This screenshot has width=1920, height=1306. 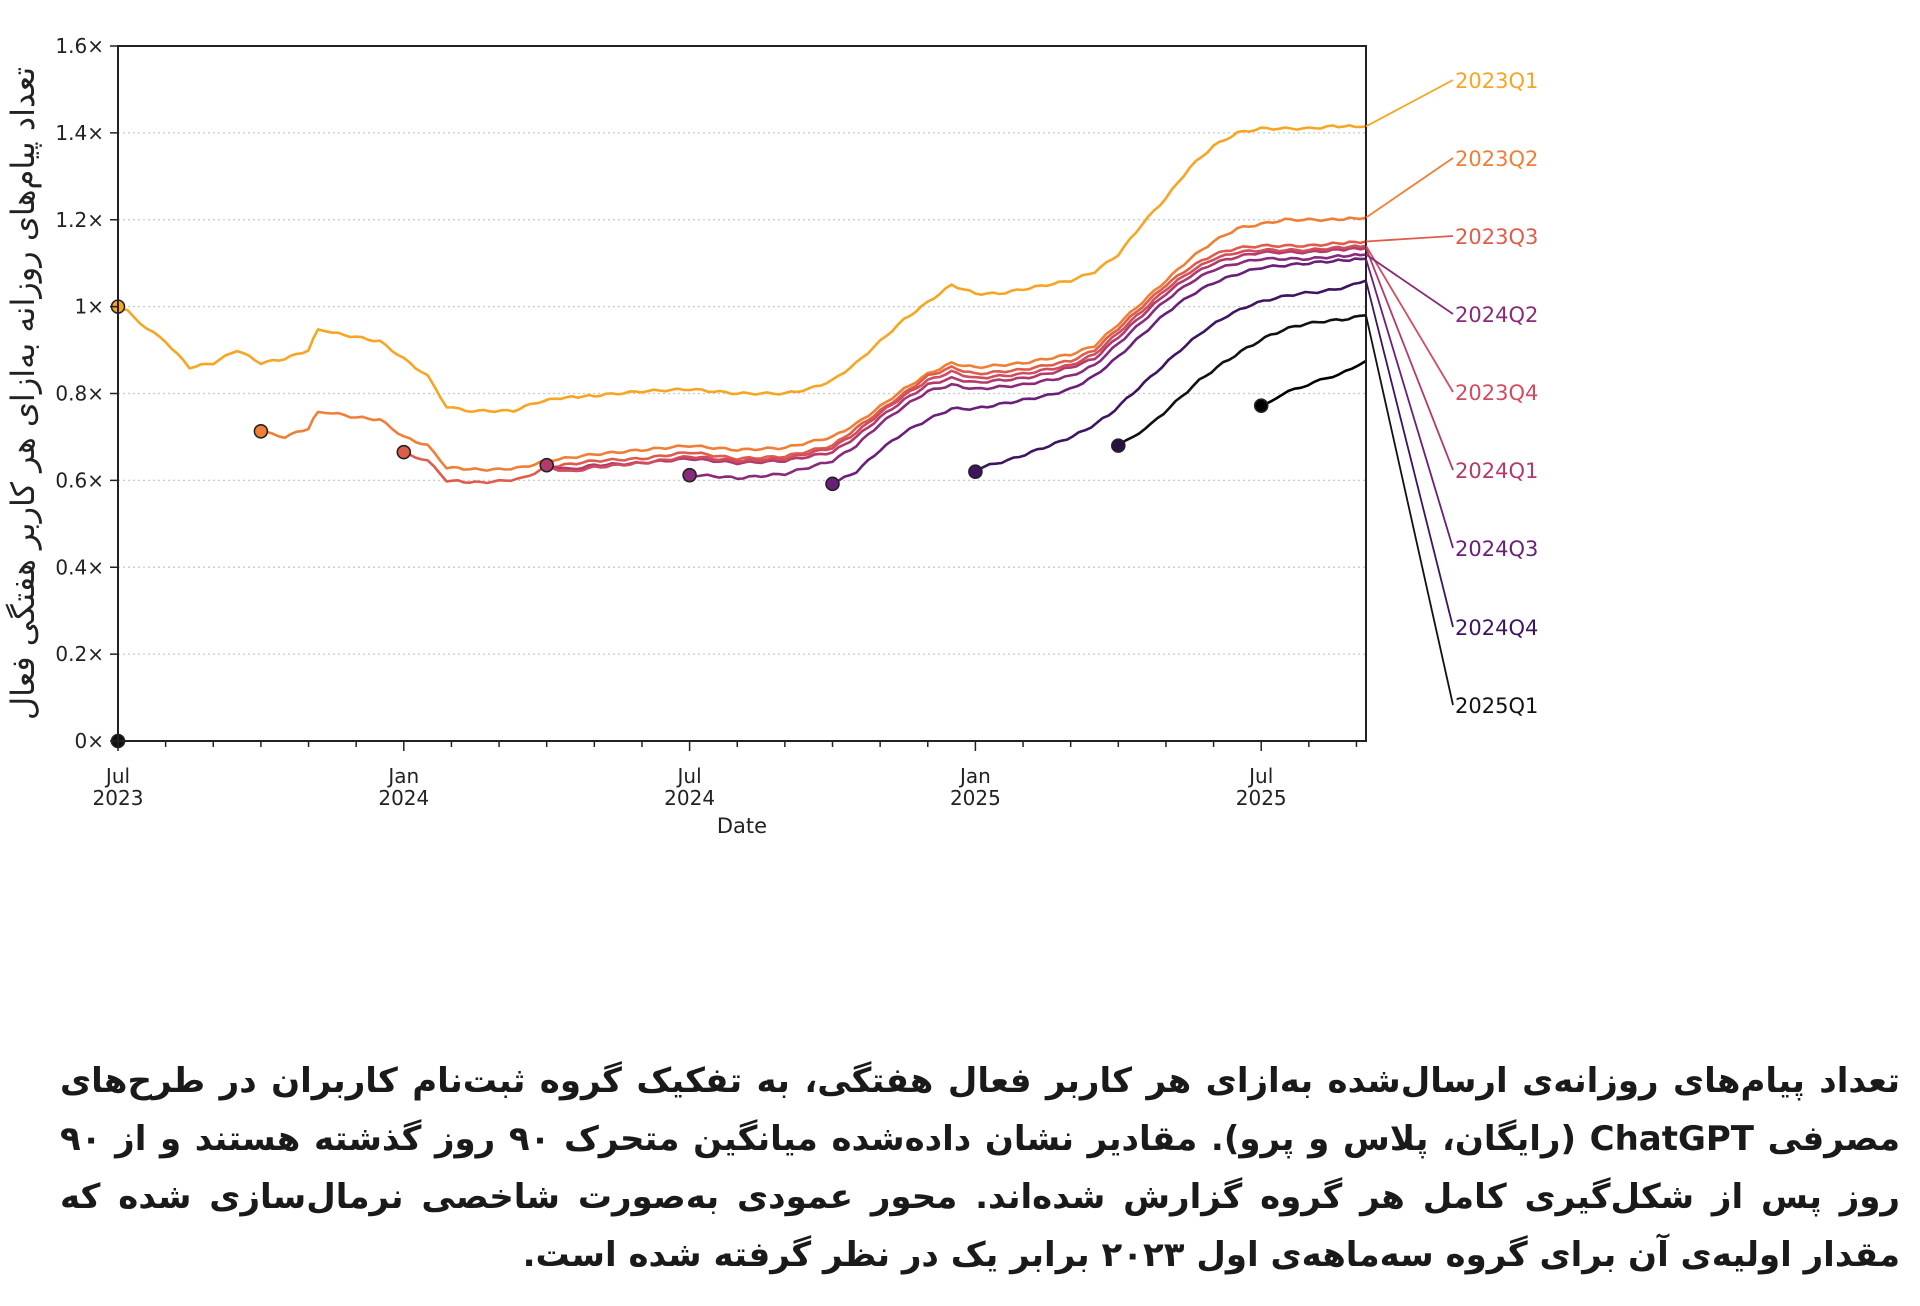 I want to click on series-line-2024Q2, so click(x=1028, y=366).